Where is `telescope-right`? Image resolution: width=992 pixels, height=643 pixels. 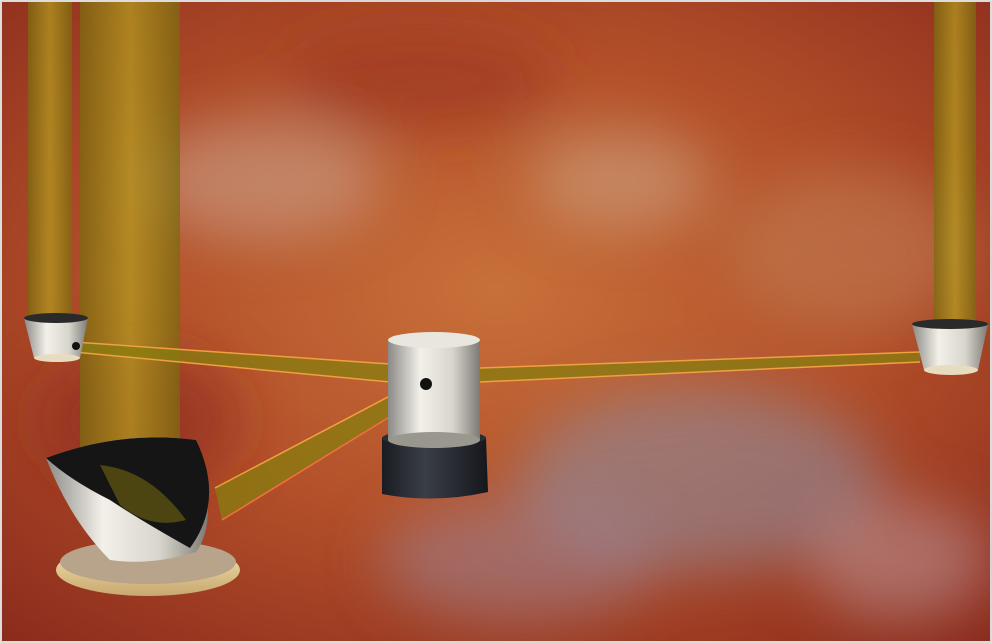 telescope-right is located at coordinates (950, 347).